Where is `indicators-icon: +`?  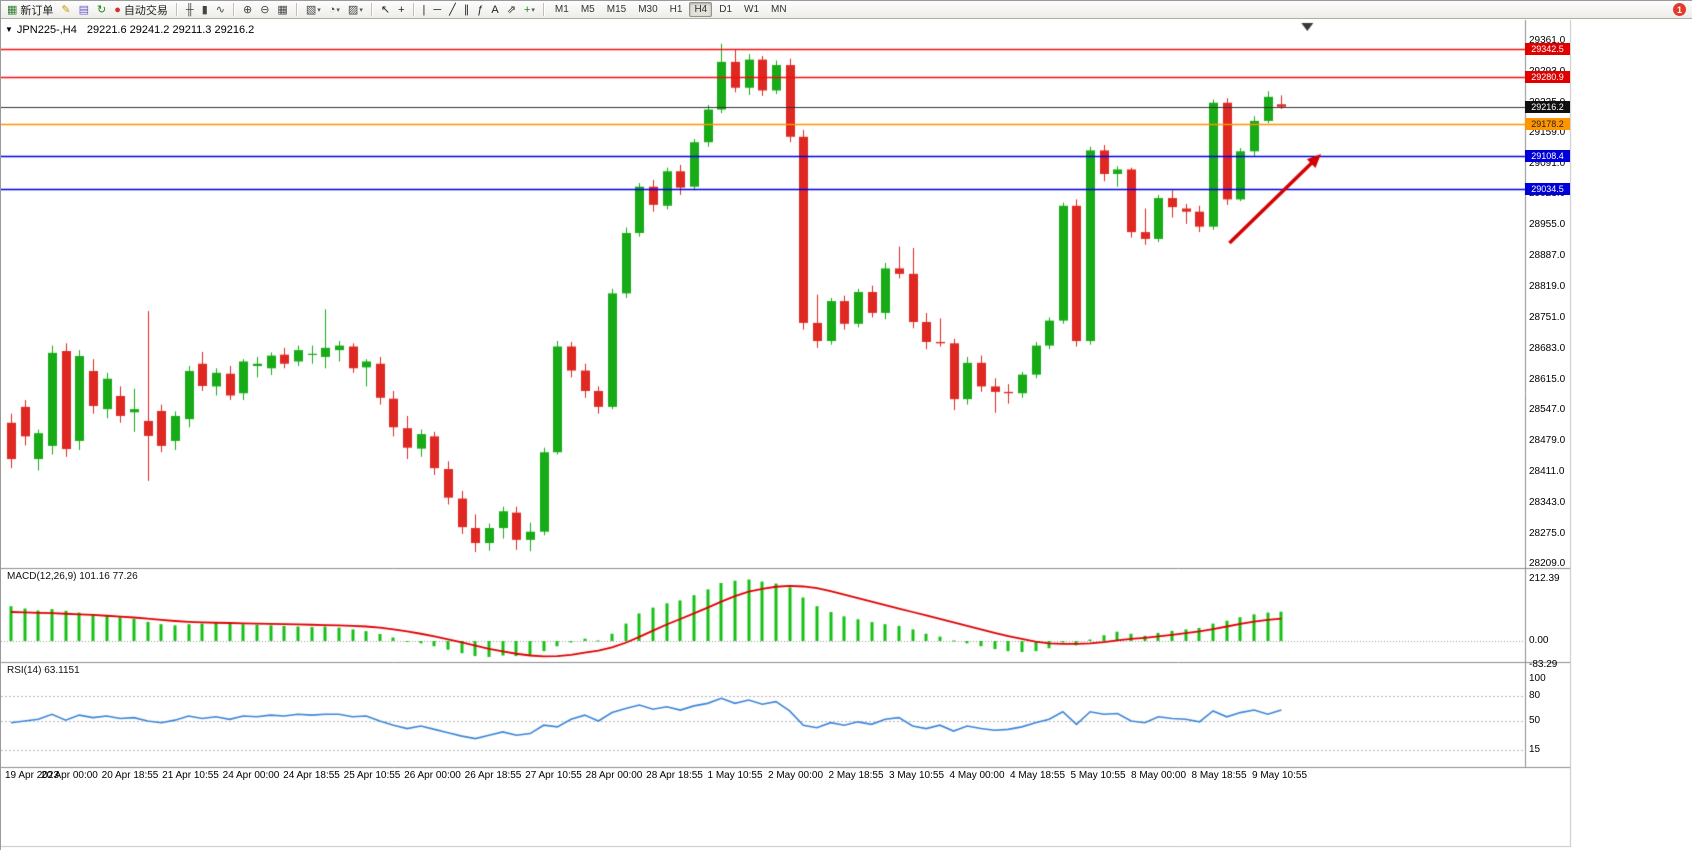
indicators-icon: + is located at coordinates (527, 9).